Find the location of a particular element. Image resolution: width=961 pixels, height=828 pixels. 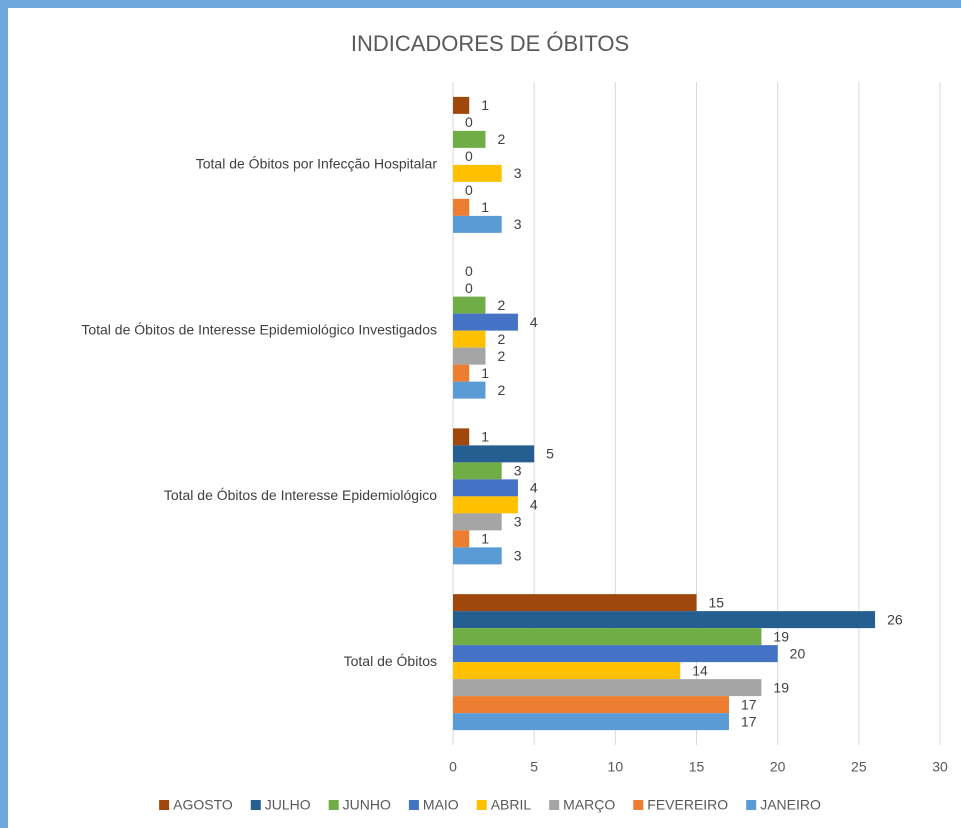

value-label: 5 is located at coordinates (550, 454).